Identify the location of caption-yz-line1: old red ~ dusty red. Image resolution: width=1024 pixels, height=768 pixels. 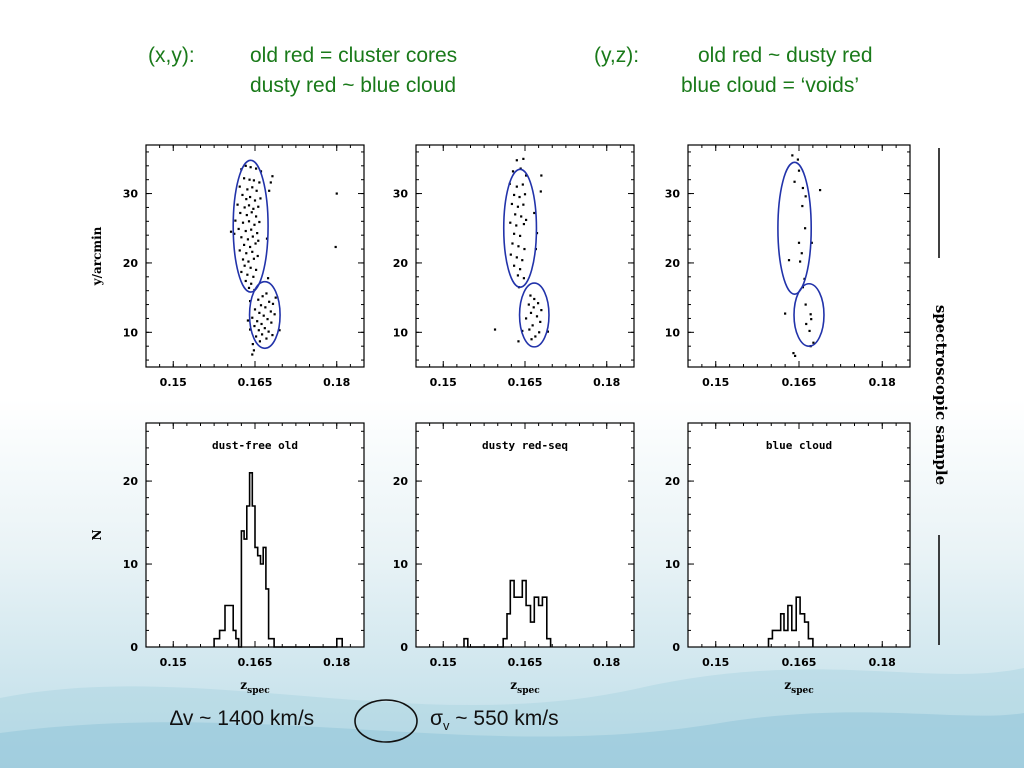
(785, 55).